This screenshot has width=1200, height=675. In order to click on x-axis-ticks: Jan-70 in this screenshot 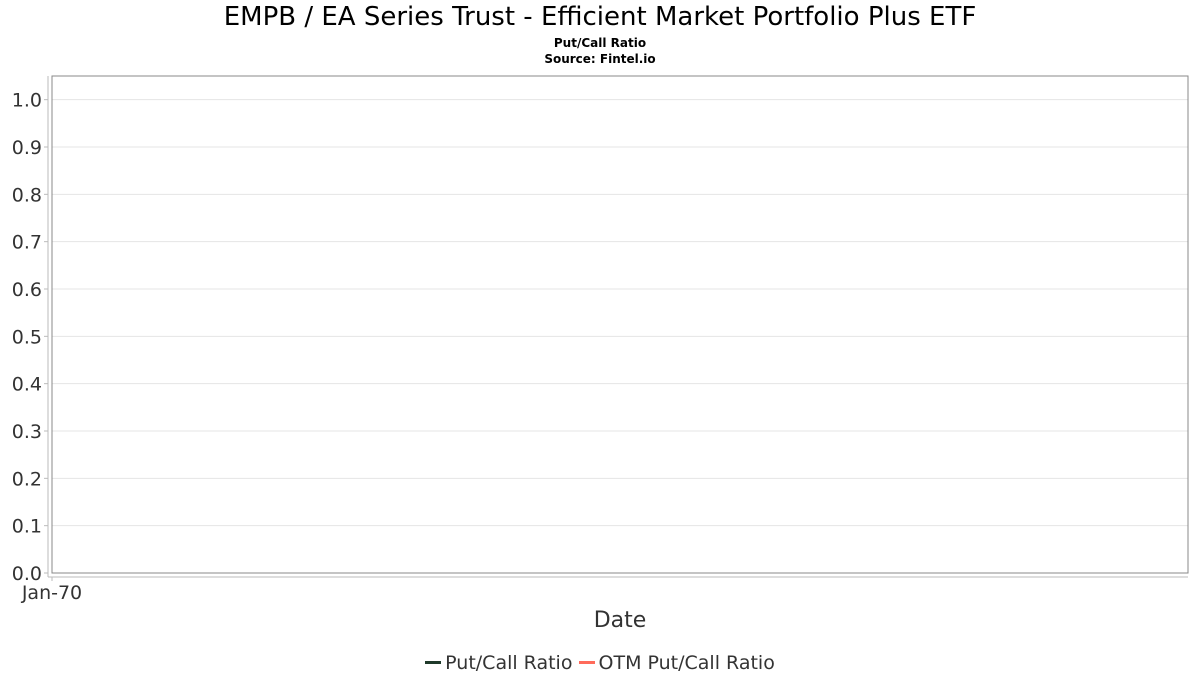, I will do `click(51, 590)`.